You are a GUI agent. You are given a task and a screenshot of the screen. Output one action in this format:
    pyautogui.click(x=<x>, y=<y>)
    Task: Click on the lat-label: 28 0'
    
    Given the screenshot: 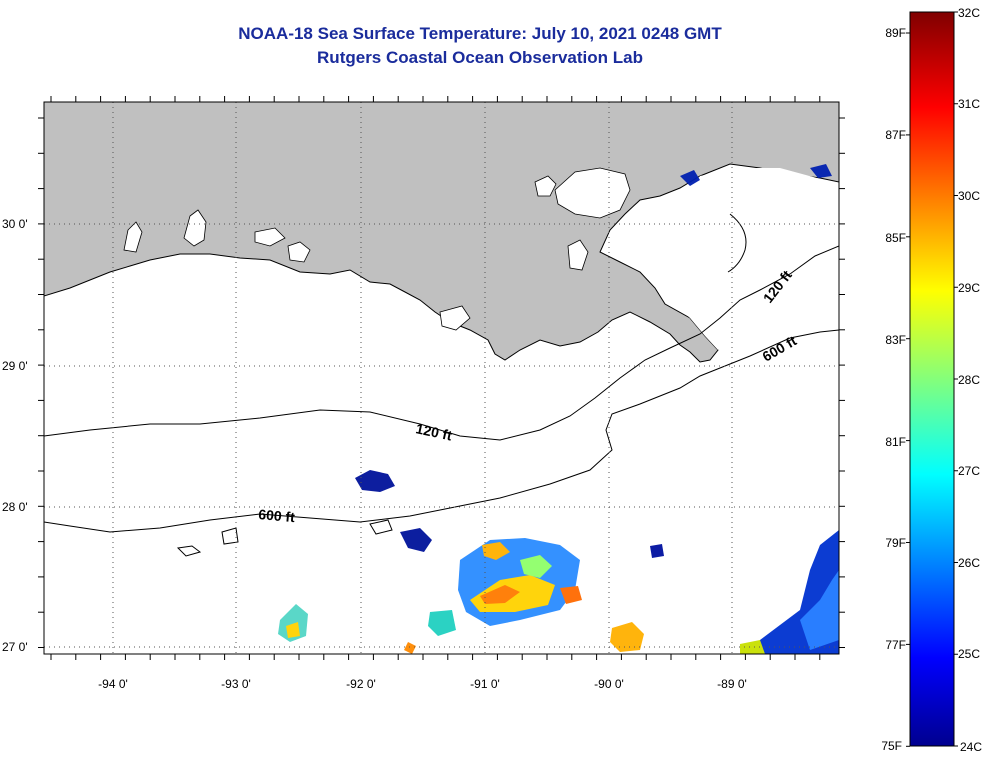 What is the action you would take?
    pyautogui.click(x=15, y=507)
    